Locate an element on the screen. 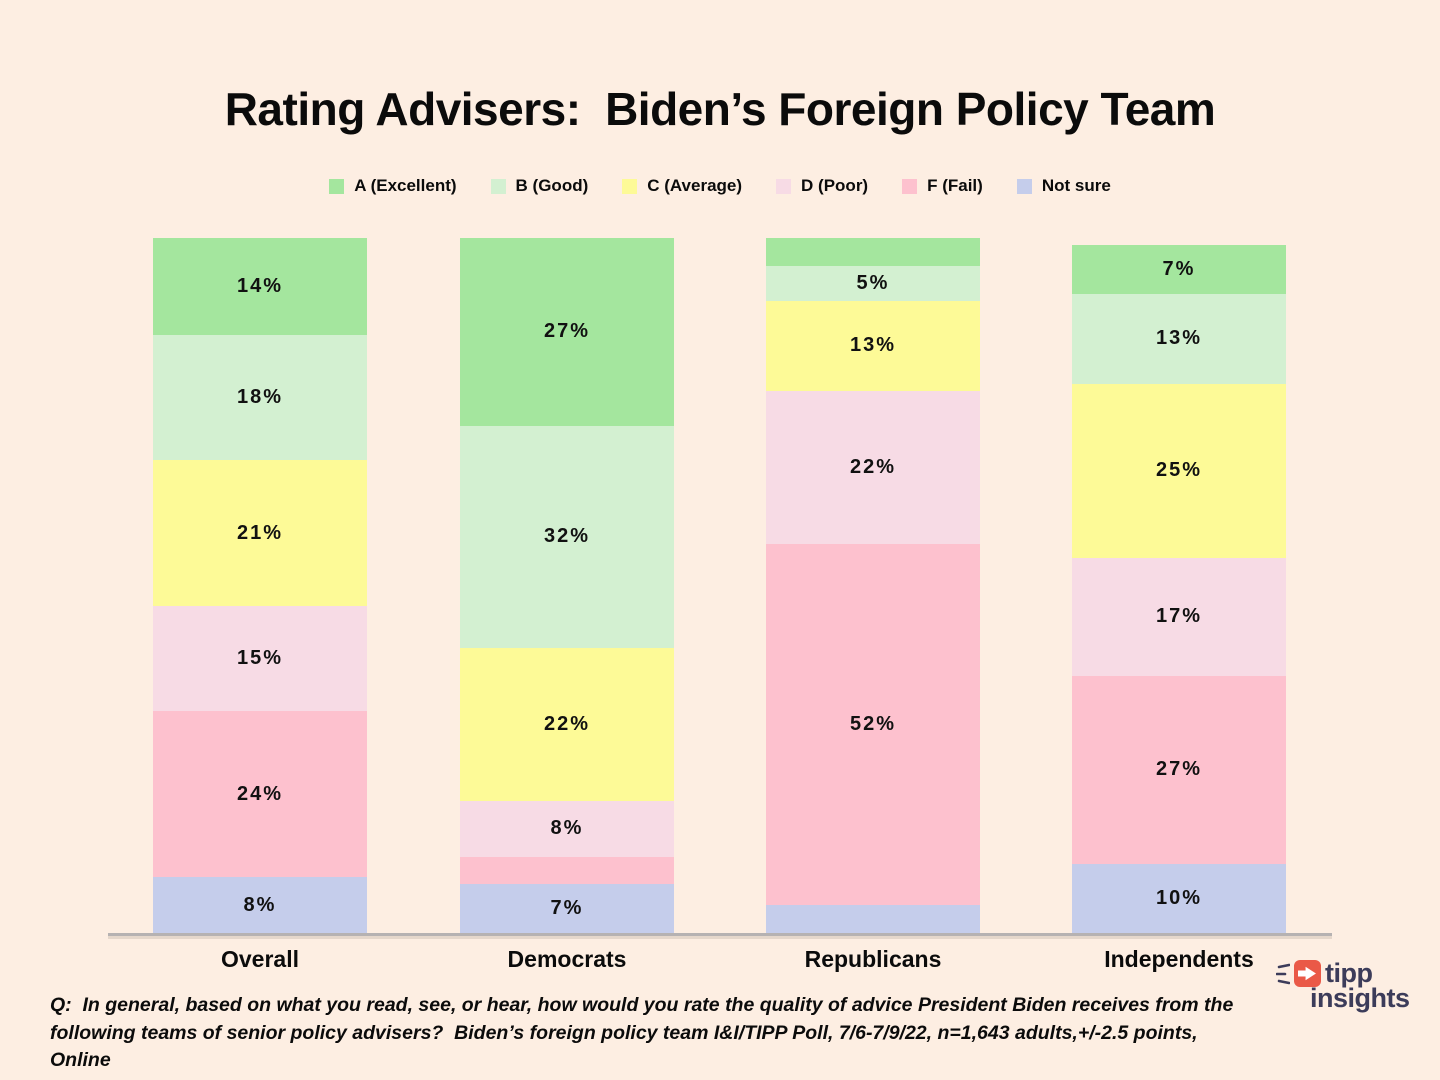  bar-segment: 32% is located at coordinates (567, 537).